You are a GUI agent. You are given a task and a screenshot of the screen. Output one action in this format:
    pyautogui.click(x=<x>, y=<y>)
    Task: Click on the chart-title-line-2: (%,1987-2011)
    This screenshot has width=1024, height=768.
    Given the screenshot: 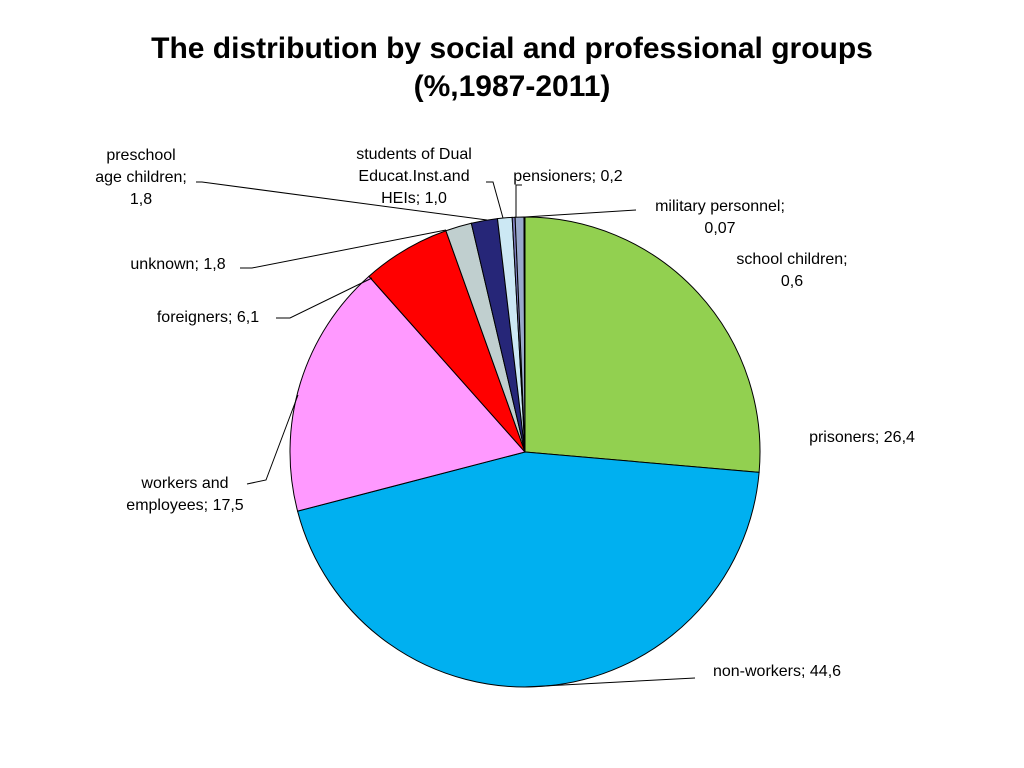 What is the action you would take?
    pyautogui.click(x=512, y=86)
    